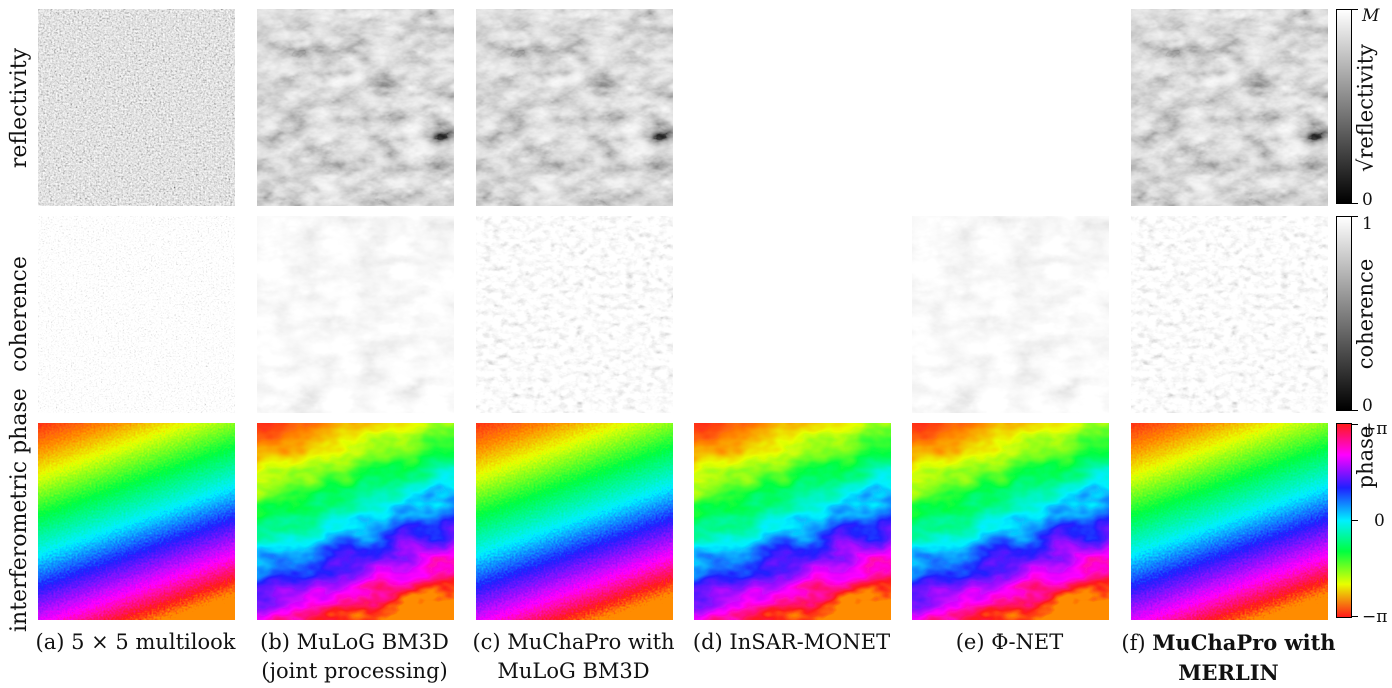 This screenshot has height=688, width=1392. I want to click on caption-c-line2: MuLoG BM3D, so click(573, 671).